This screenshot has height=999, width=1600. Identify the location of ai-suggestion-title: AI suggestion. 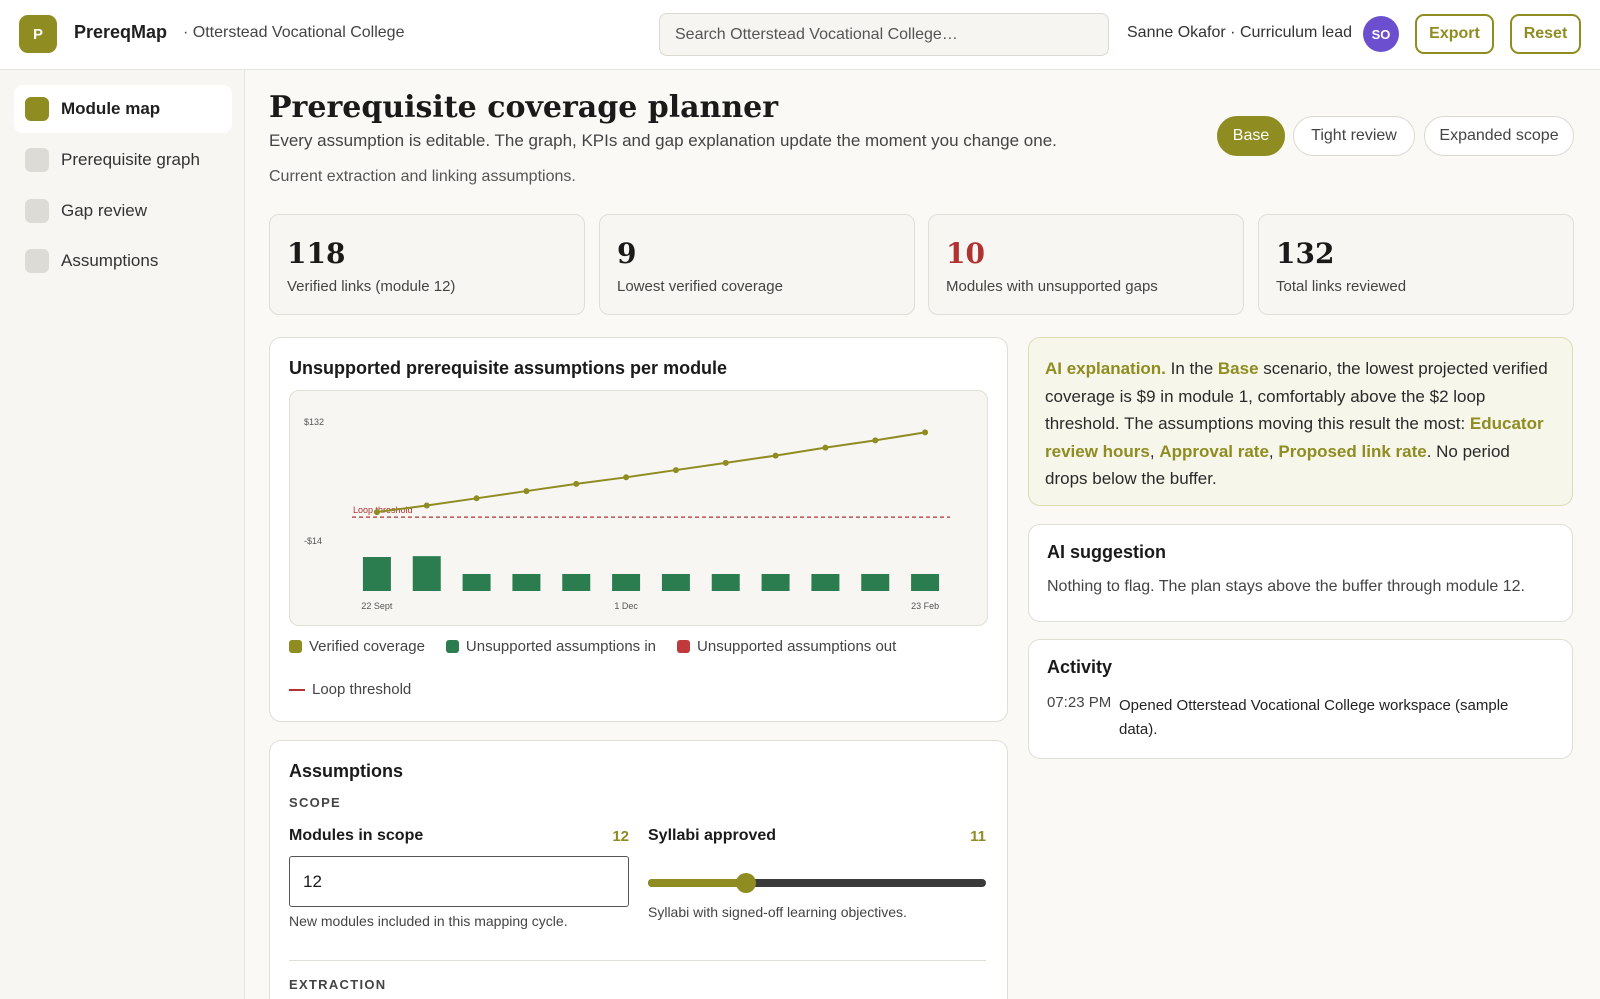
(1107, 552).